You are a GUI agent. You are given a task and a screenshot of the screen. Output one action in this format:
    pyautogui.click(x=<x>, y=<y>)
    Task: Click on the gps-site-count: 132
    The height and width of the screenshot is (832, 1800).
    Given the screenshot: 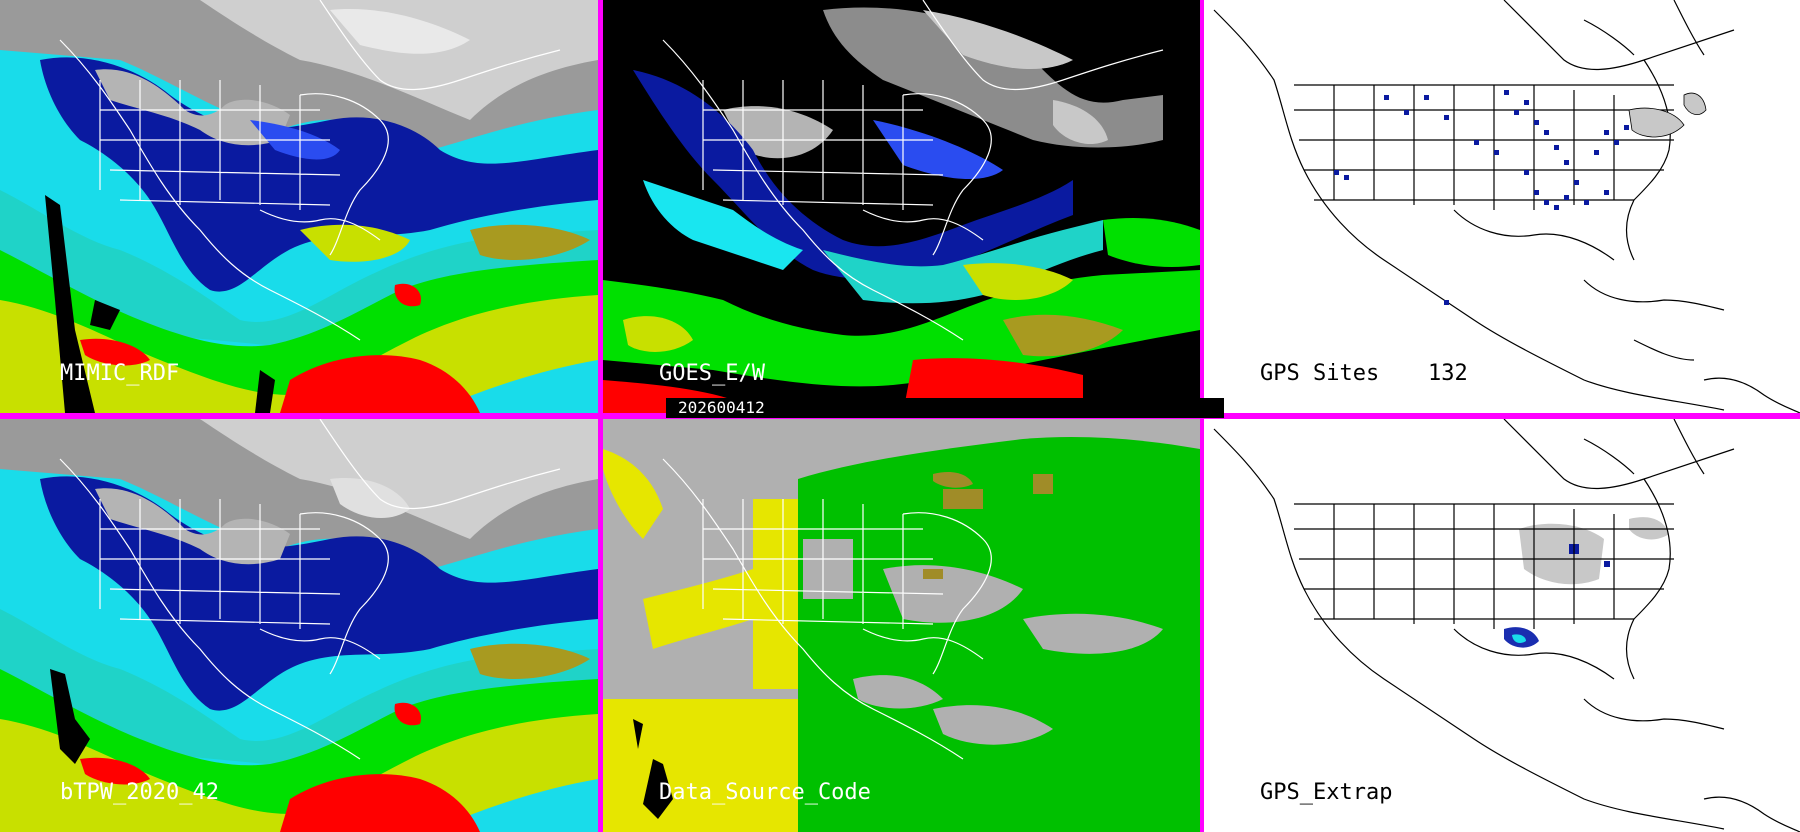 What is the action you would take?
    pyautogui.click(x=1448, y=373)
    